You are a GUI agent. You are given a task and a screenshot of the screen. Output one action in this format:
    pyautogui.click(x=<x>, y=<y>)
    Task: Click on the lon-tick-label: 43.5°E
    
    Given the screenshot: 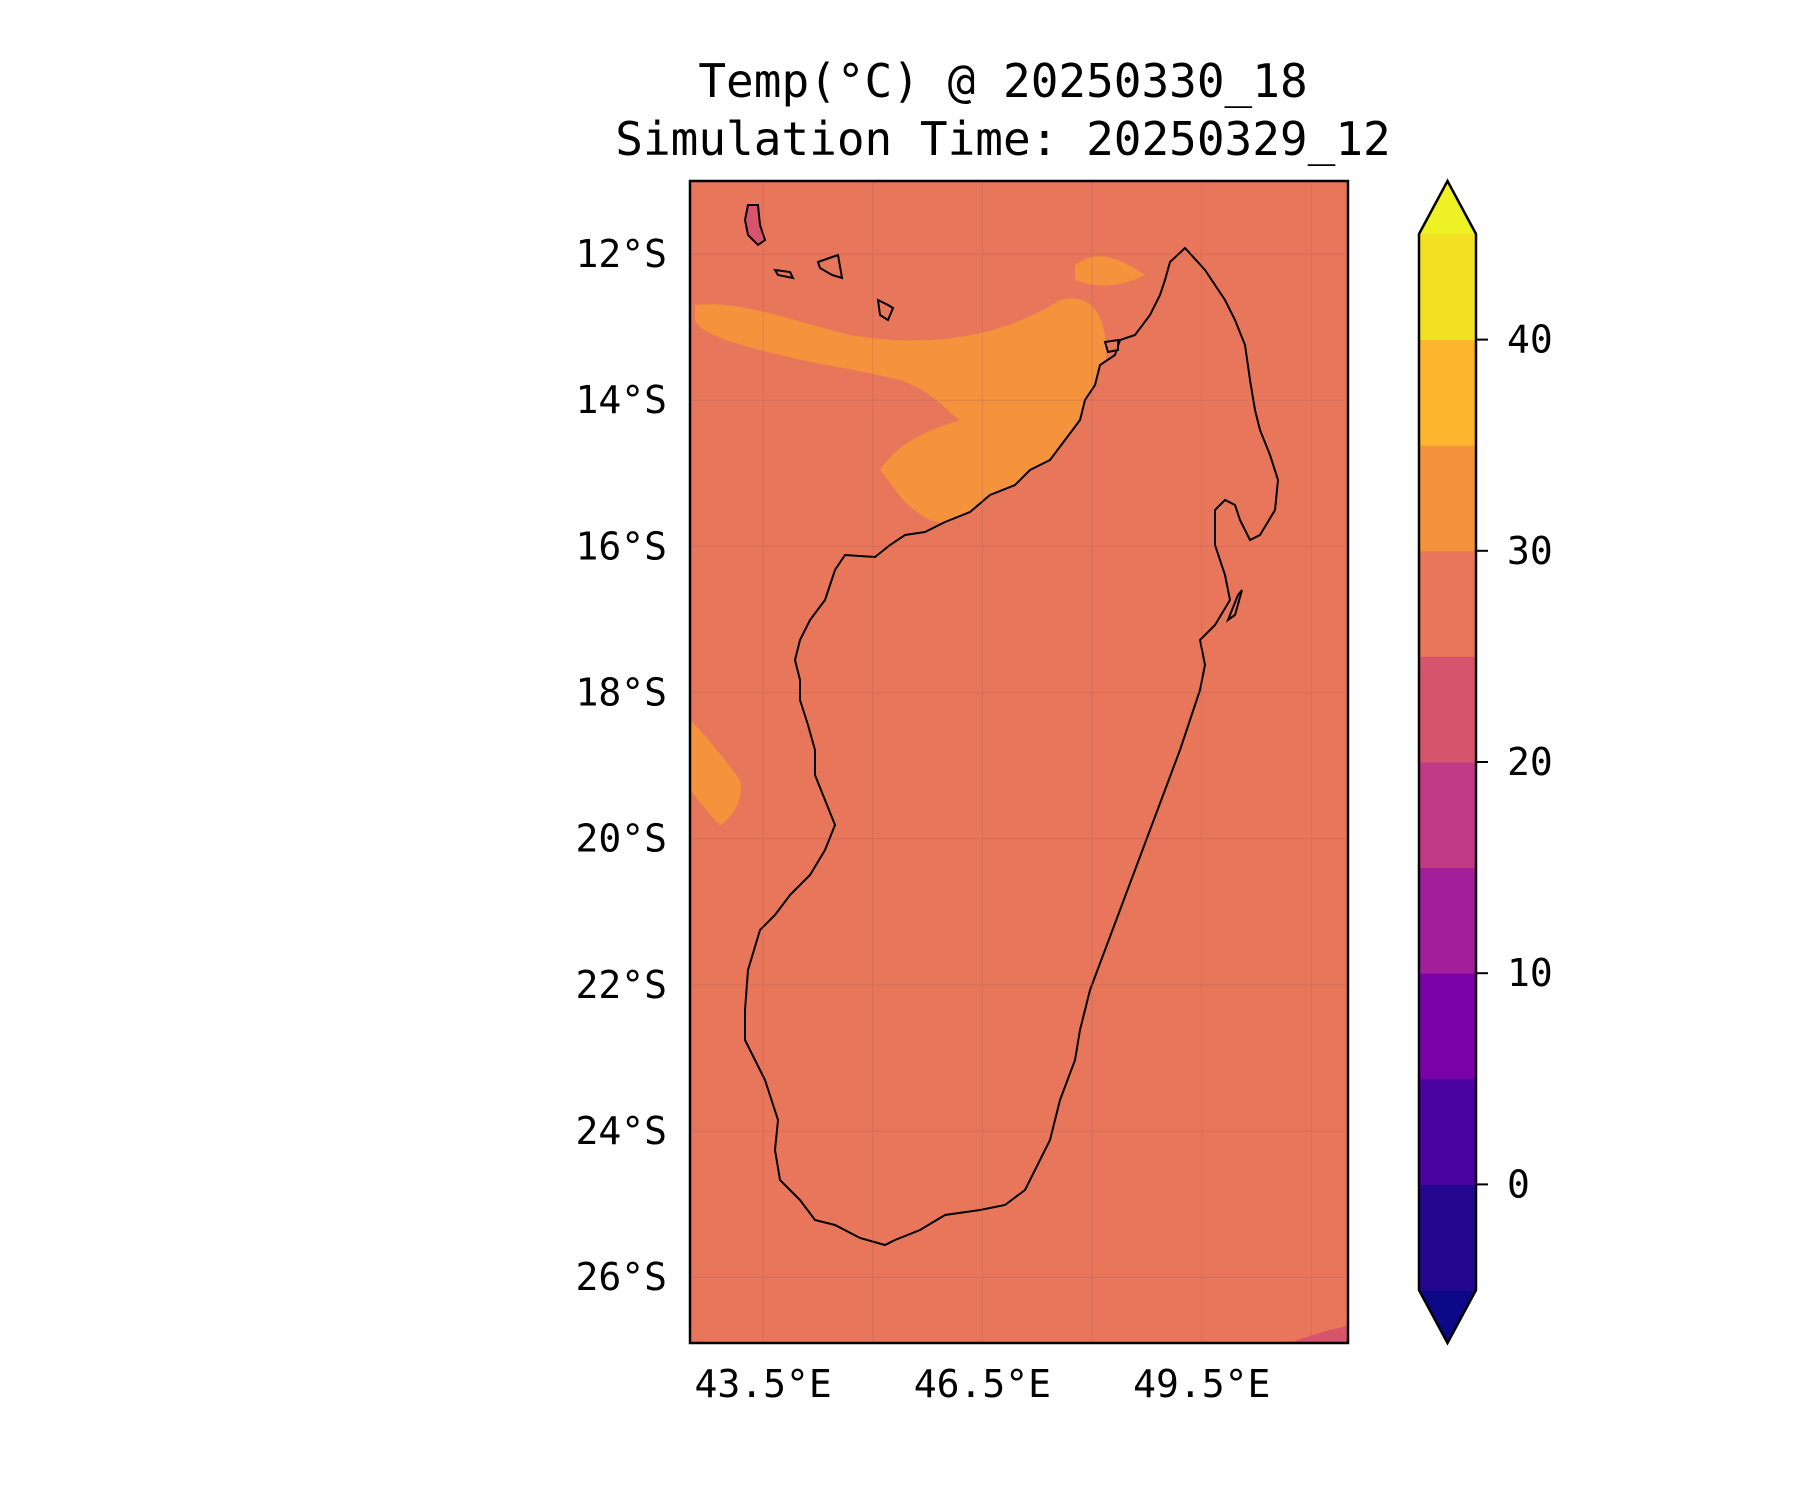 What is the action you would take?
    pyautogui.click(x=762, y=1384)
    